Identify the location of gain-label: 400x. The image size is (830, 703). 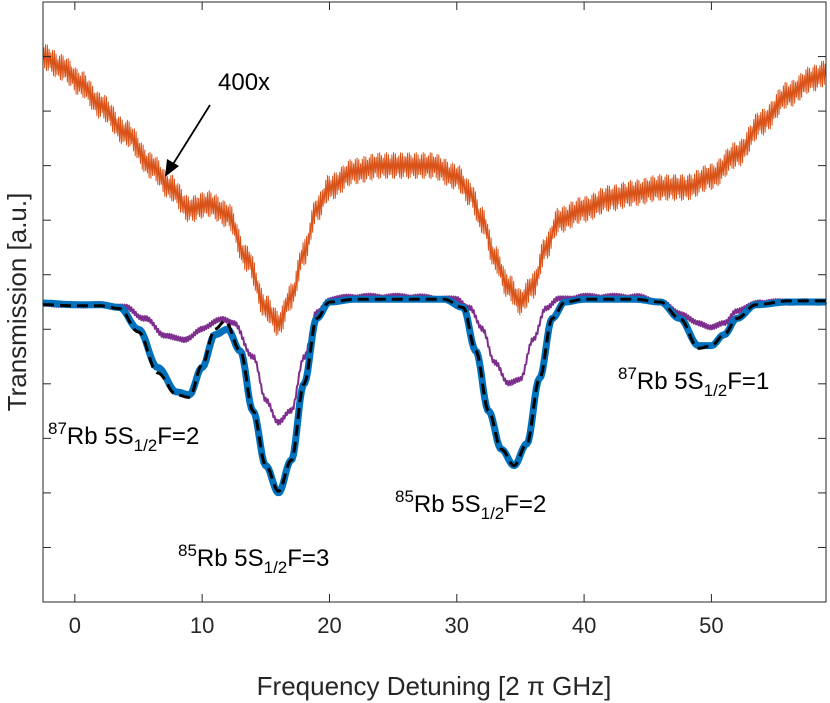
(244, 82).